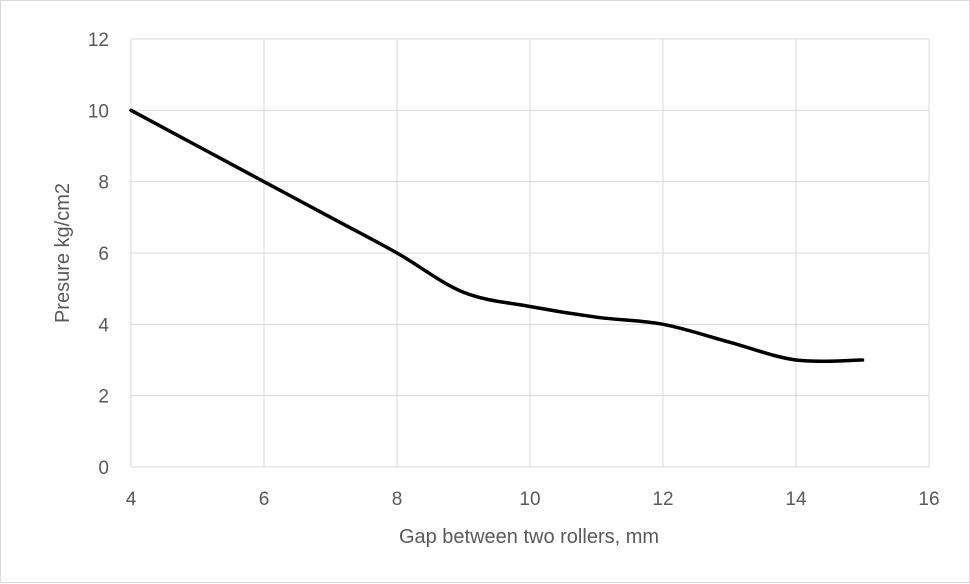  Describe the element at coordinates (103, 254) in the screenshot. I see `y-tick-label: 6` at that location.